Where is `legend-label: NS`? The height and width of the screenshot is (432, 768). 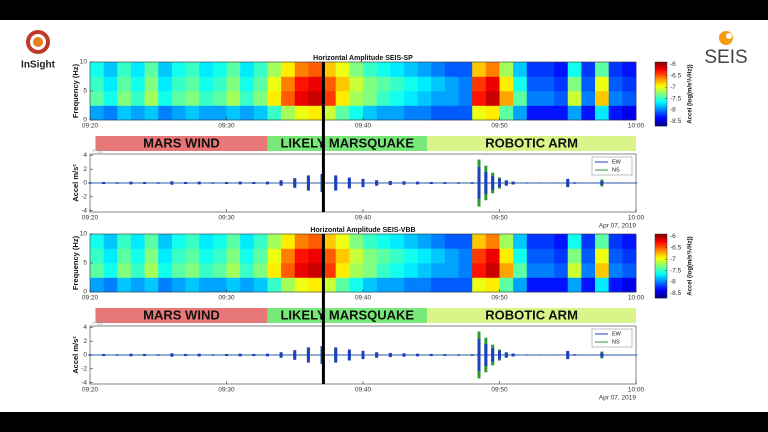 legend-label: NS is located at coordinates (616, 342).